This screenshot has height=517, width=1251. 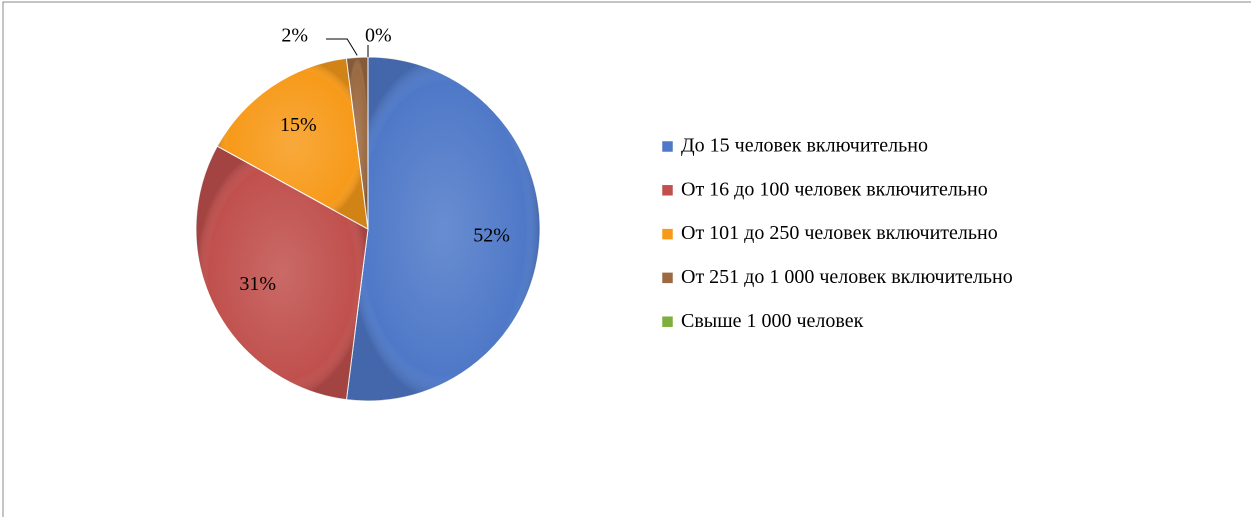 I want to click on legend-label: От 16 до 100 человек включительно, so click(x=834, y=189).